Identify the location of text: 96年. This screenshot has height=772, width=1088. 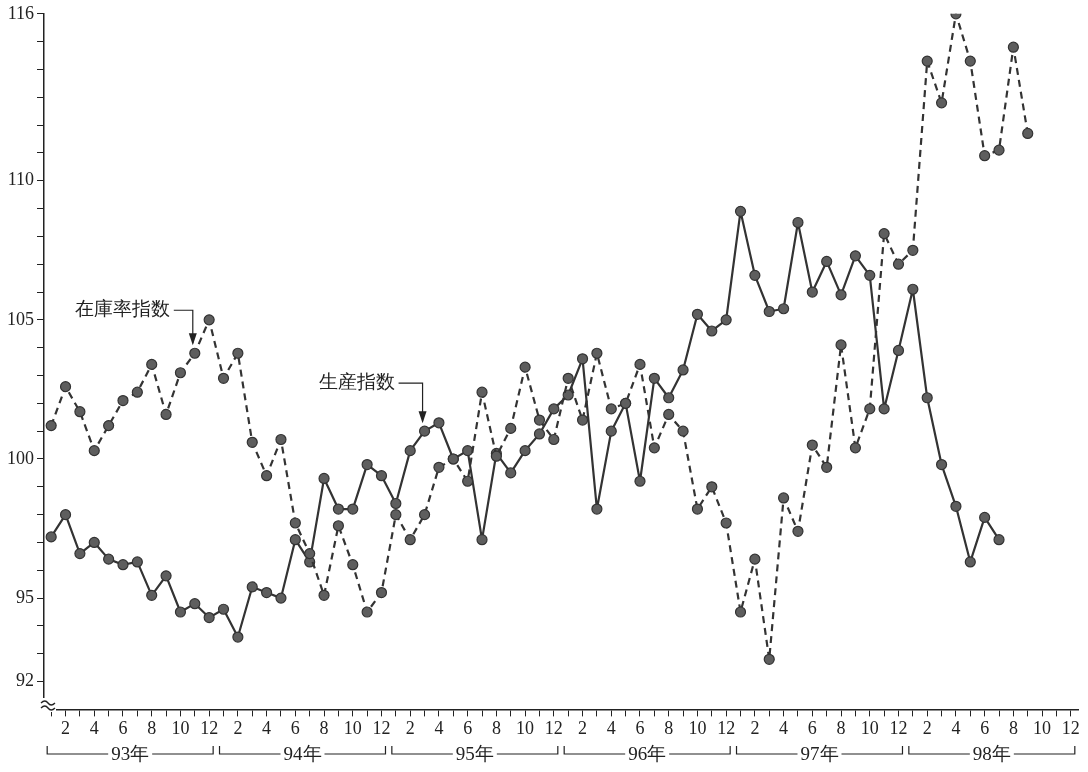
(647, 753).